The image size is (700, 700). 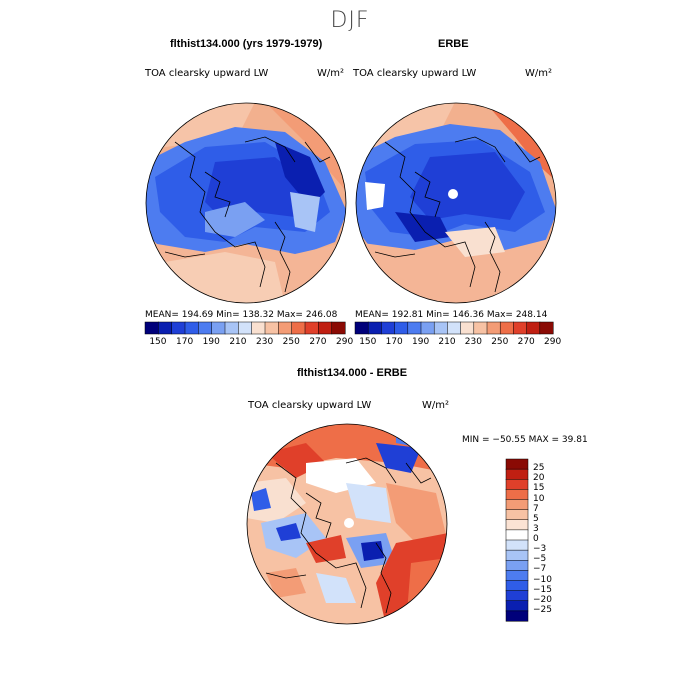 I want to click on colorbar-tick-label: 20, so click(x=539, y=478).